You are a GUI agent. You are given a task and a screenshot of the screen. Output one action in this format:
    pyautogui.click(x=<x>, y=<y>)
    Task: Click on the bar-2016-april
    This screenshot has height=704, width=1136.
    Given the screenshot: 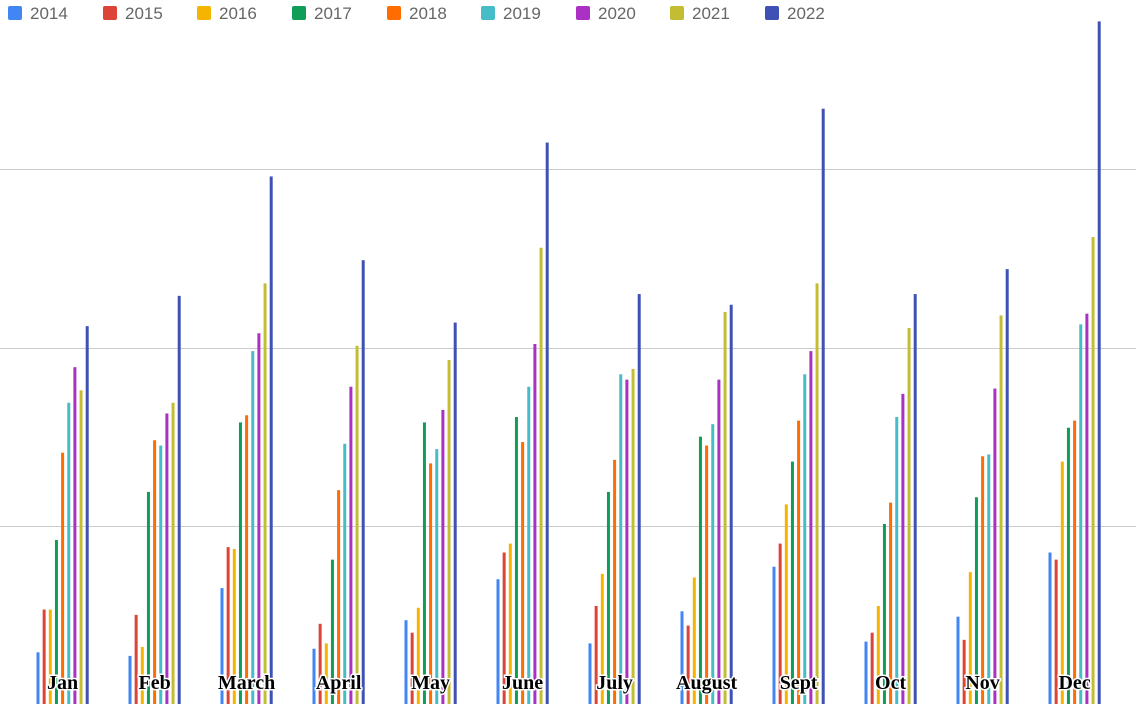 What is the action you would take?
    pyautogui.click(x=326, y=673)
    